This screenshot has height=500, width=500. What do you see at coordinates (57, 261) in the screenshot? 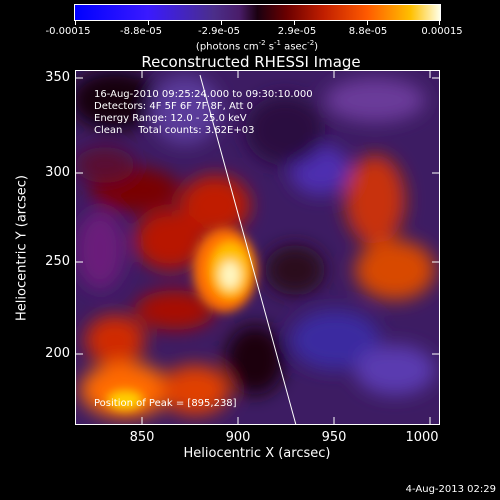
I see `y-tick-label: 250` at bounding box center [57, 261].